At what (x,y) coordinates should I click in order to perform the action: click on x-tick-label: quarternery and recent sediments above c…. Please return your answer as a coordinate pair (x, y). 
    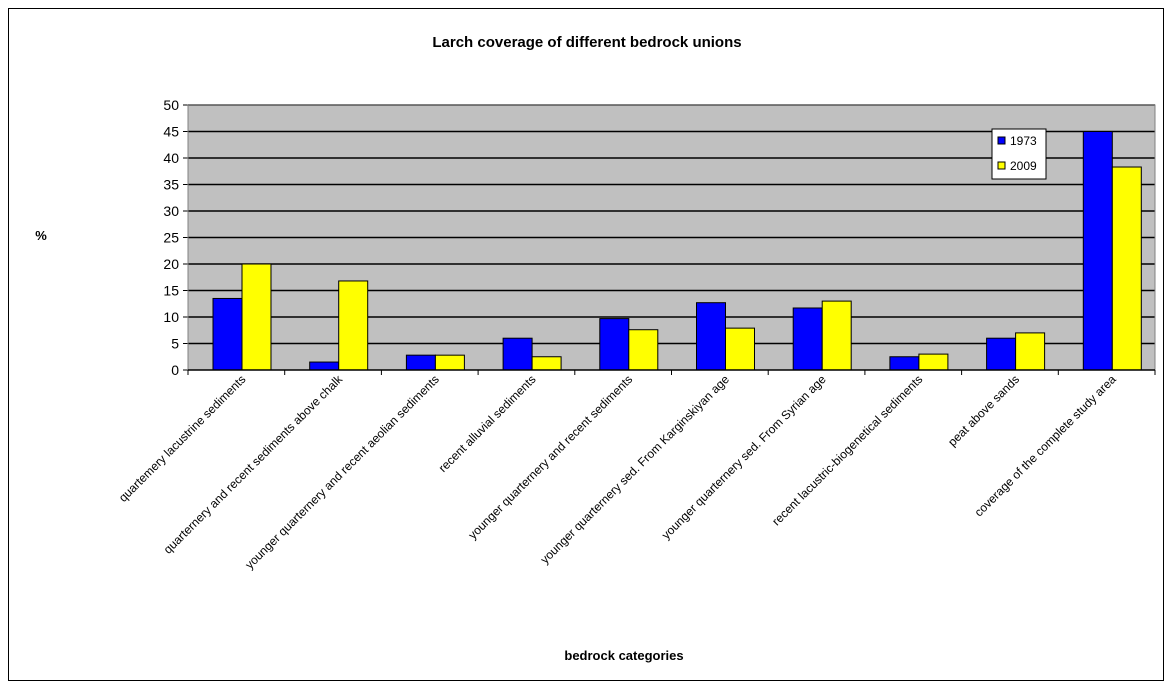
    Looking at the image, I should click on (253, 464).